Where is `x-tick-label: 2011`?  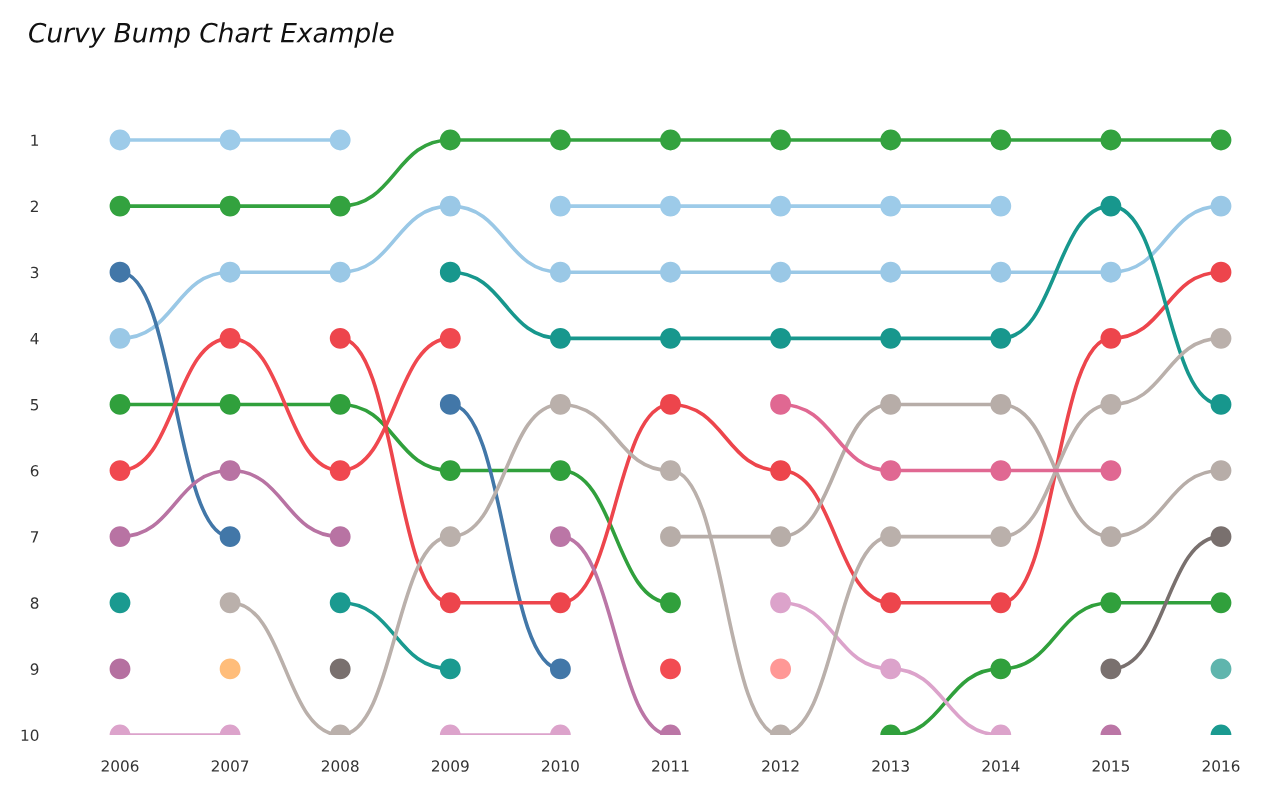 x-tick-label: 2011 is located at coordinates (670, 766).